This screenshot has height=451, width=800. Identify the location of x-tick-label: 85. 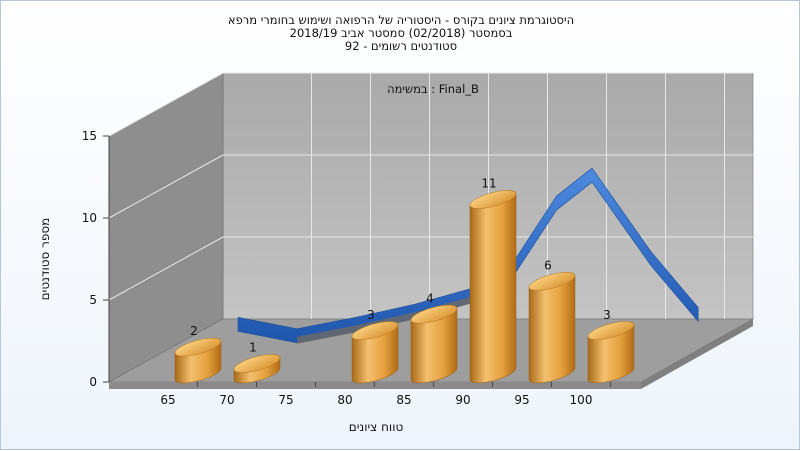
(403, 400).